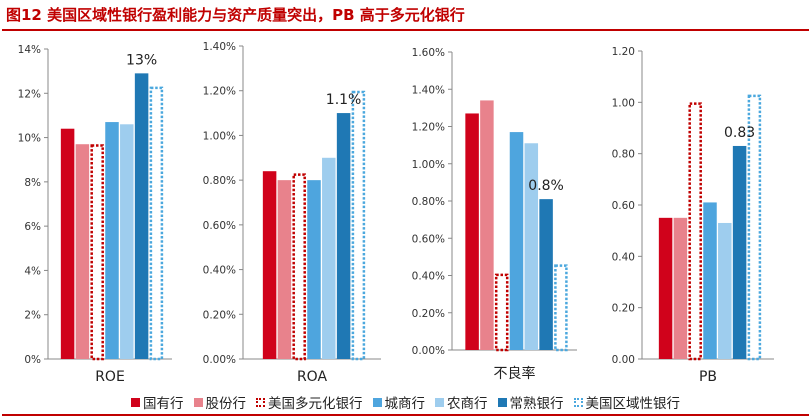  What do you see at coordinates (633, 404) in the screenshot?
I see `legend-label: 美国区域性银行` at bounding box center [633, 404].